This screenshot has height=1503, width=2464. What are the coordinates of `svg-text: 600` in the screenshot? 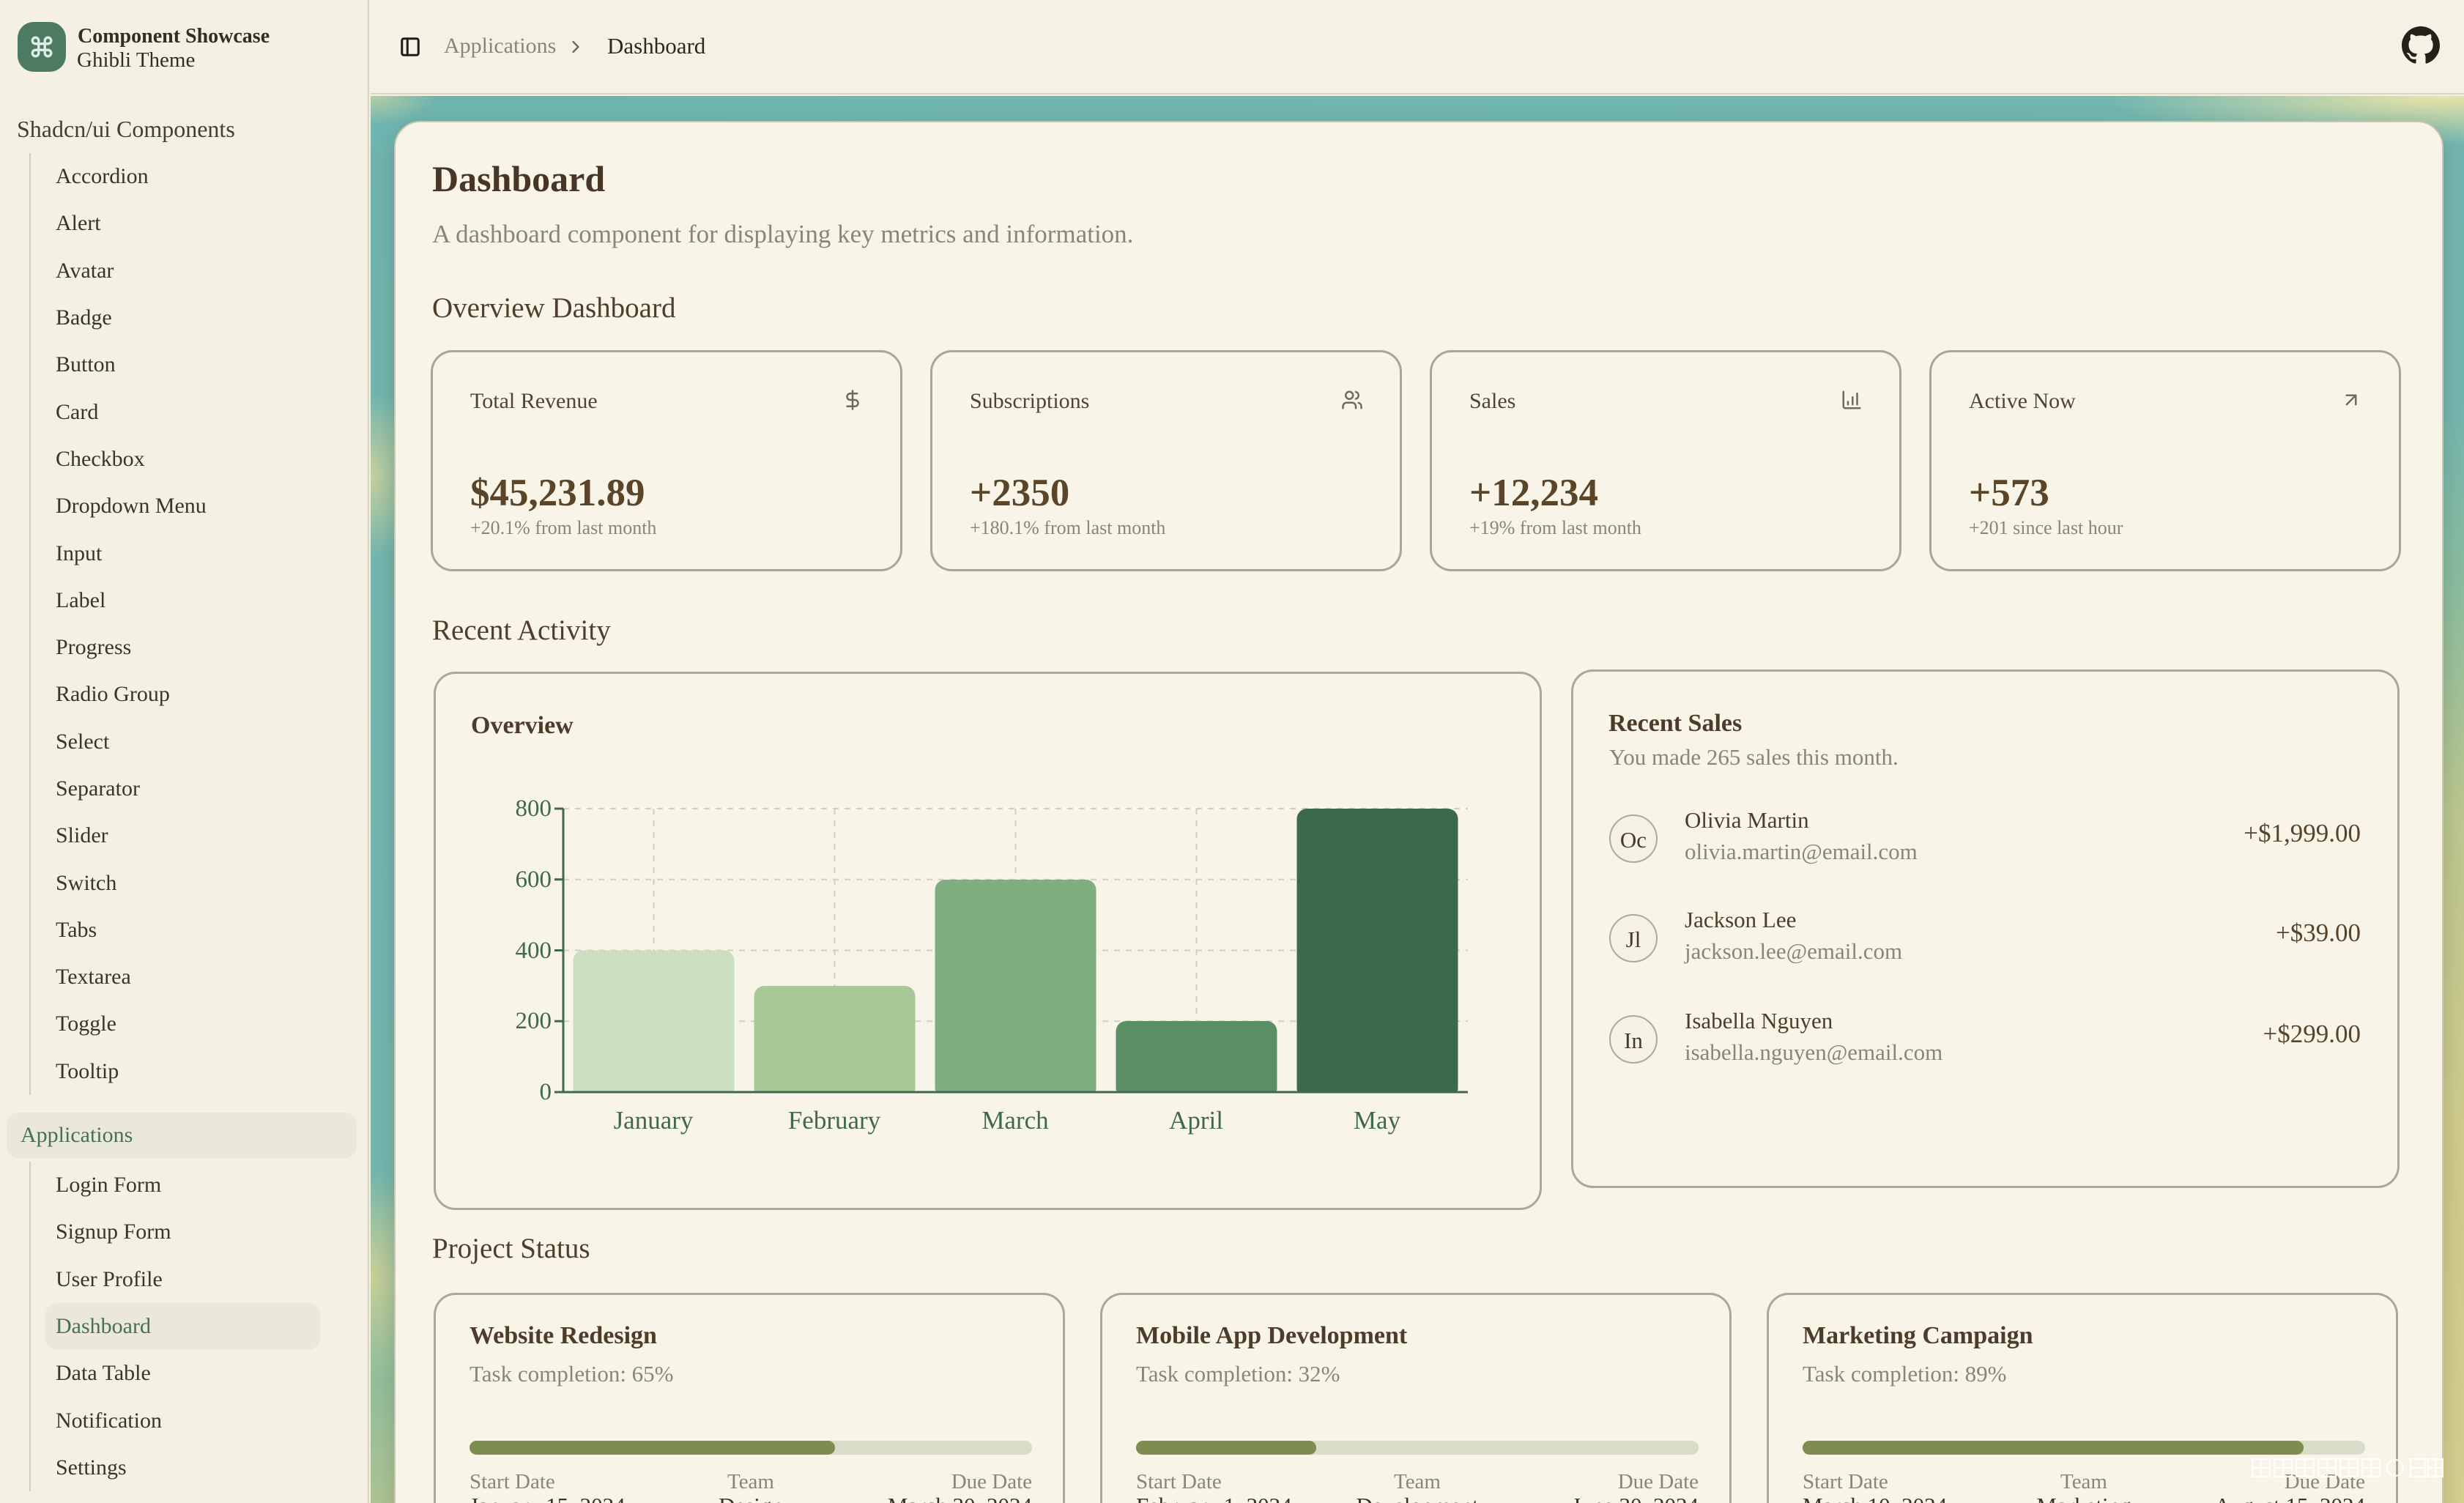 It's located at (534, 880).